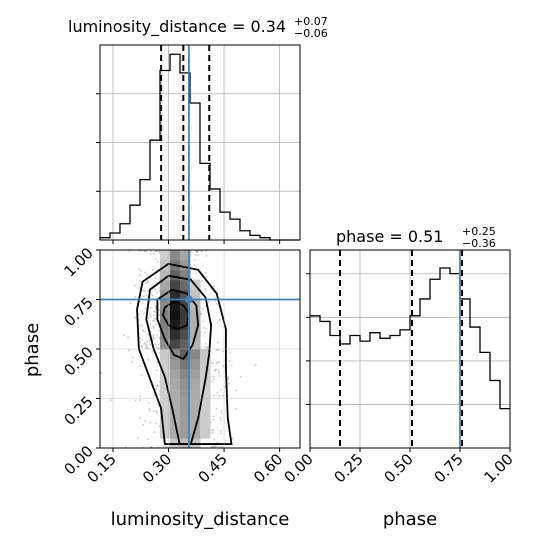 This screenshot has height=550, width=550. I want to click on y-tick-label-phase-3: 0.75, so click(78, 312).